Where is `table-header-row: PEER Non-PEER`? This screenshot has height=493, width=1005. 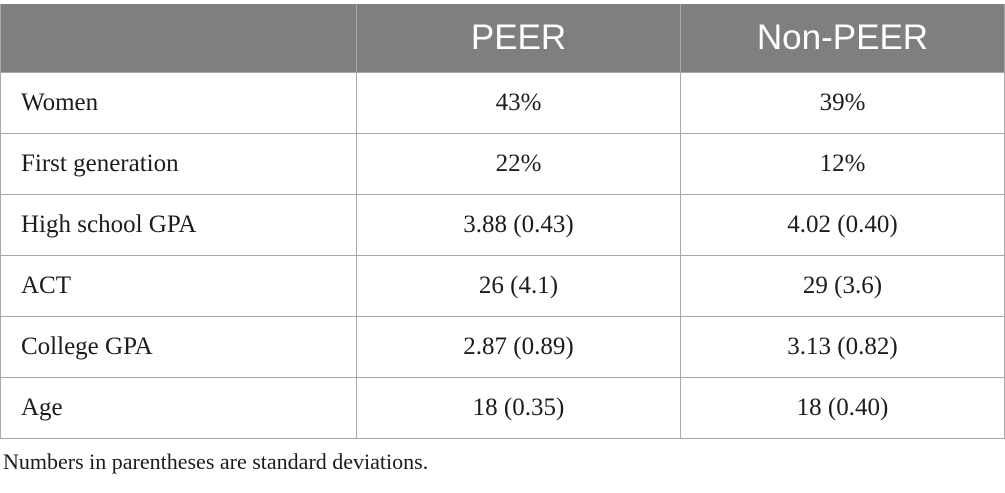 table-header-row: PEER Non-PEER is located at coordinates (502, 38).